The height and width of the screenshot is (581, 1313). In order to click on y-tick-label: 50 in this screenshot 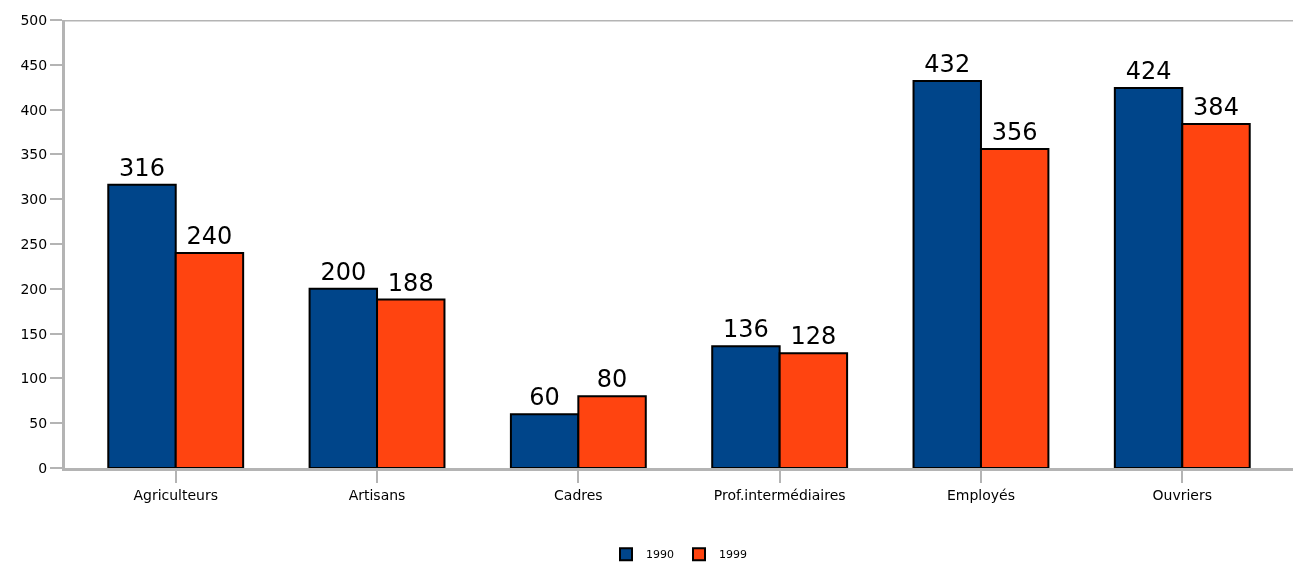, I will do `click(38, 423)`.